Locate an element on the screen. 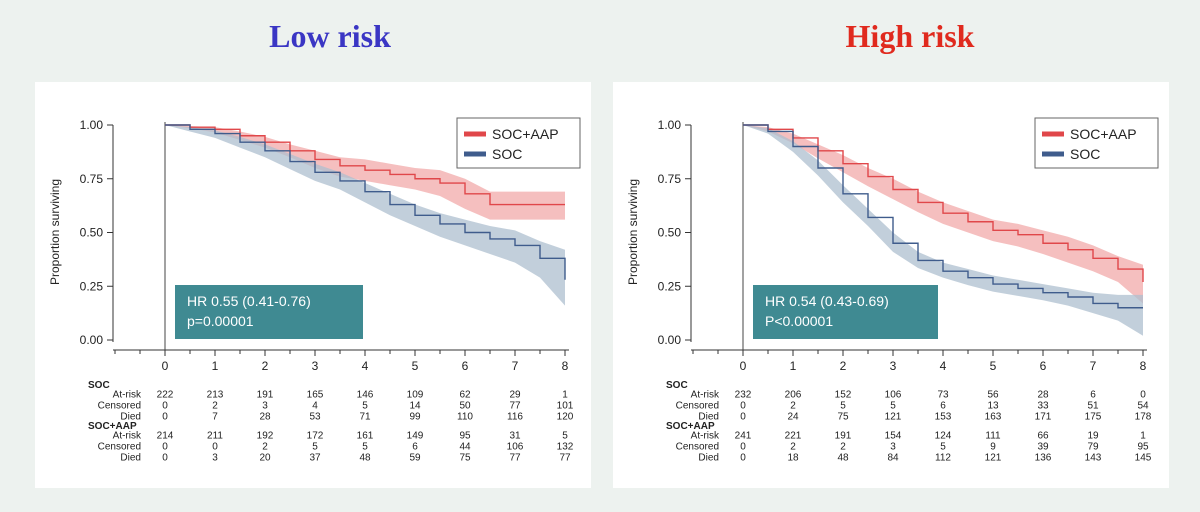 This screenshot has height=512, width=1200. high-risk-risk-row-label: Censored is located at coordinates (697, 406).